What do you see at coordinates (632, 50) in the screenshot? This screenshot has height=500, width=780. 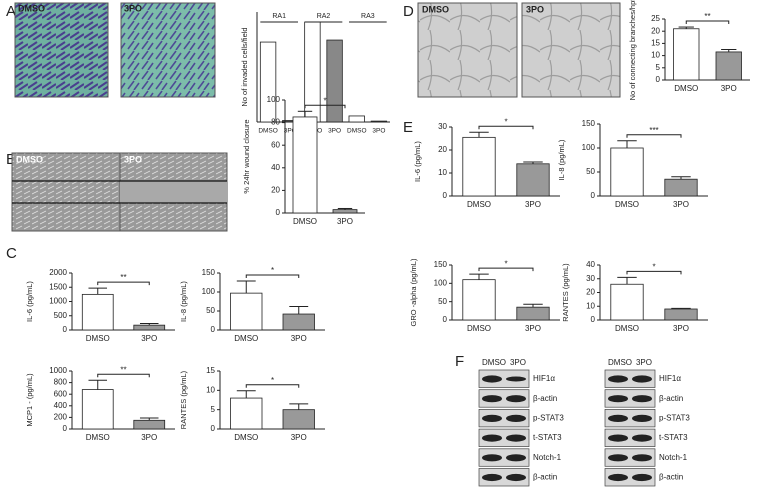 I see `y-axis-label: No of connecting branches/hpf` at bounding box center [632, 50].